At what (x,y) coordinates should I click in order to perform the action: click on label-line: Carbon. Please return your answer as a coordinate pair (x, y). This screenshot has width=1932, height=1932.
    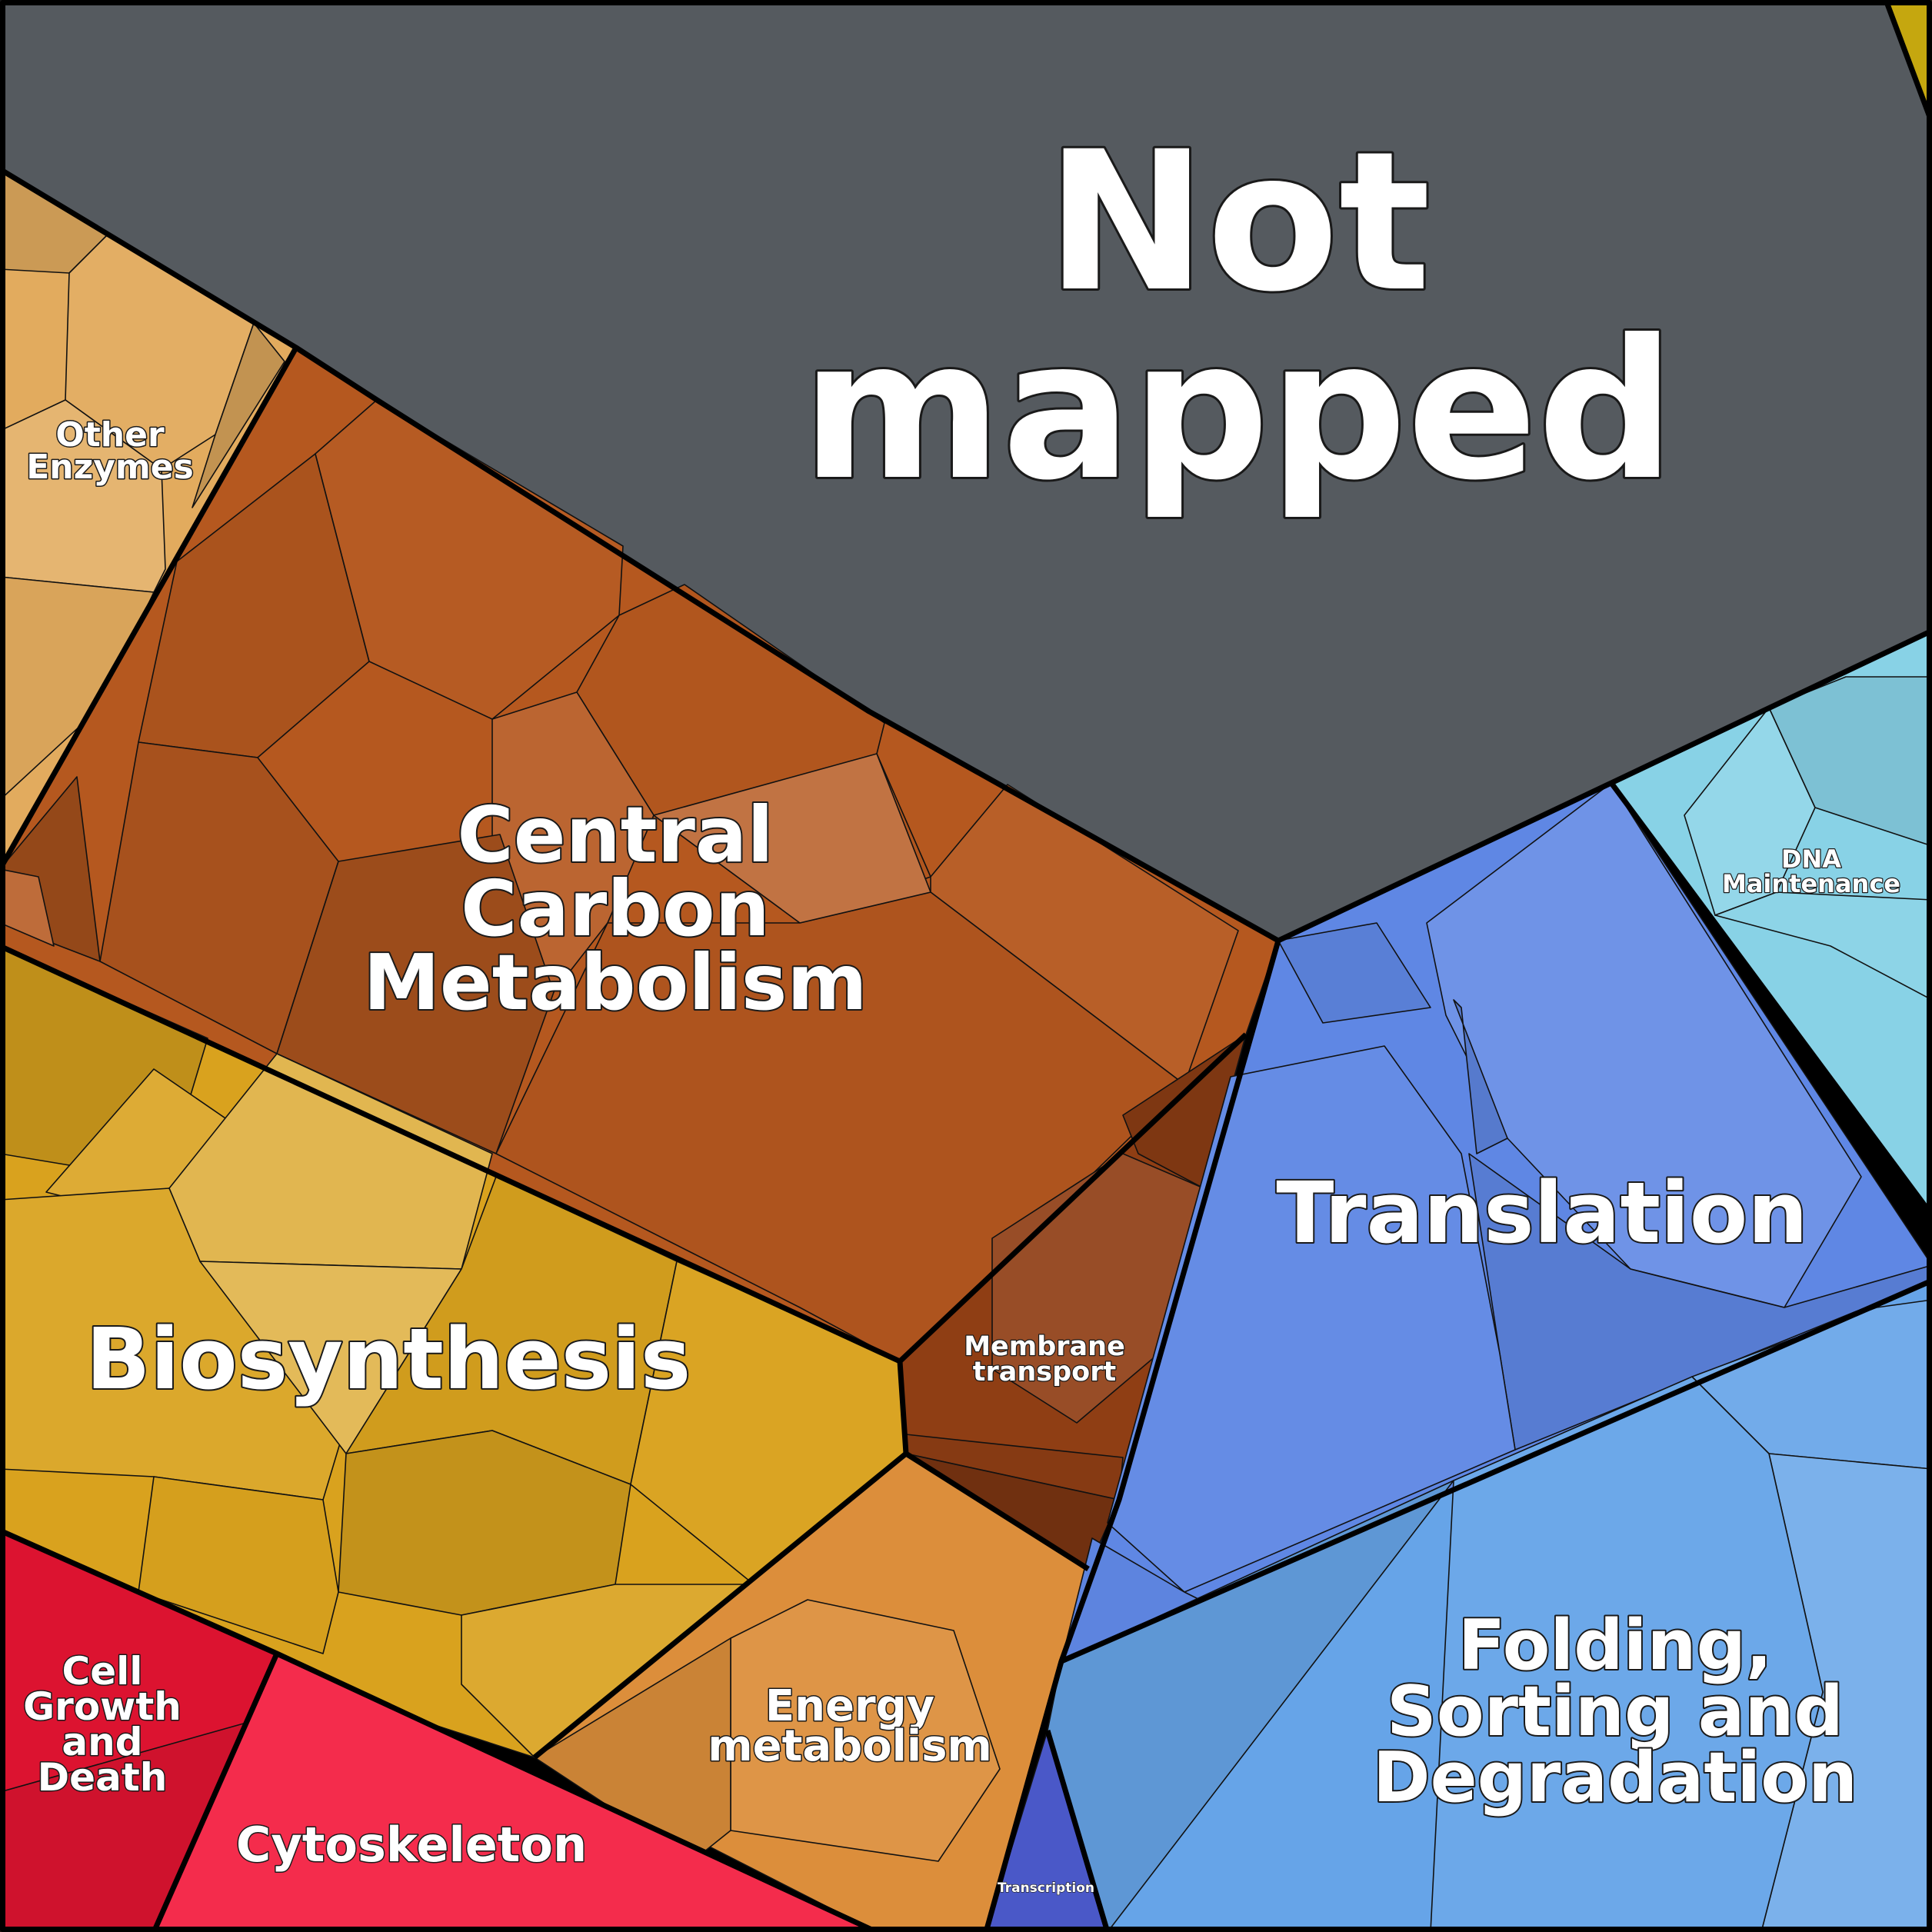
    Looking at the image, I should click on (615, 909).